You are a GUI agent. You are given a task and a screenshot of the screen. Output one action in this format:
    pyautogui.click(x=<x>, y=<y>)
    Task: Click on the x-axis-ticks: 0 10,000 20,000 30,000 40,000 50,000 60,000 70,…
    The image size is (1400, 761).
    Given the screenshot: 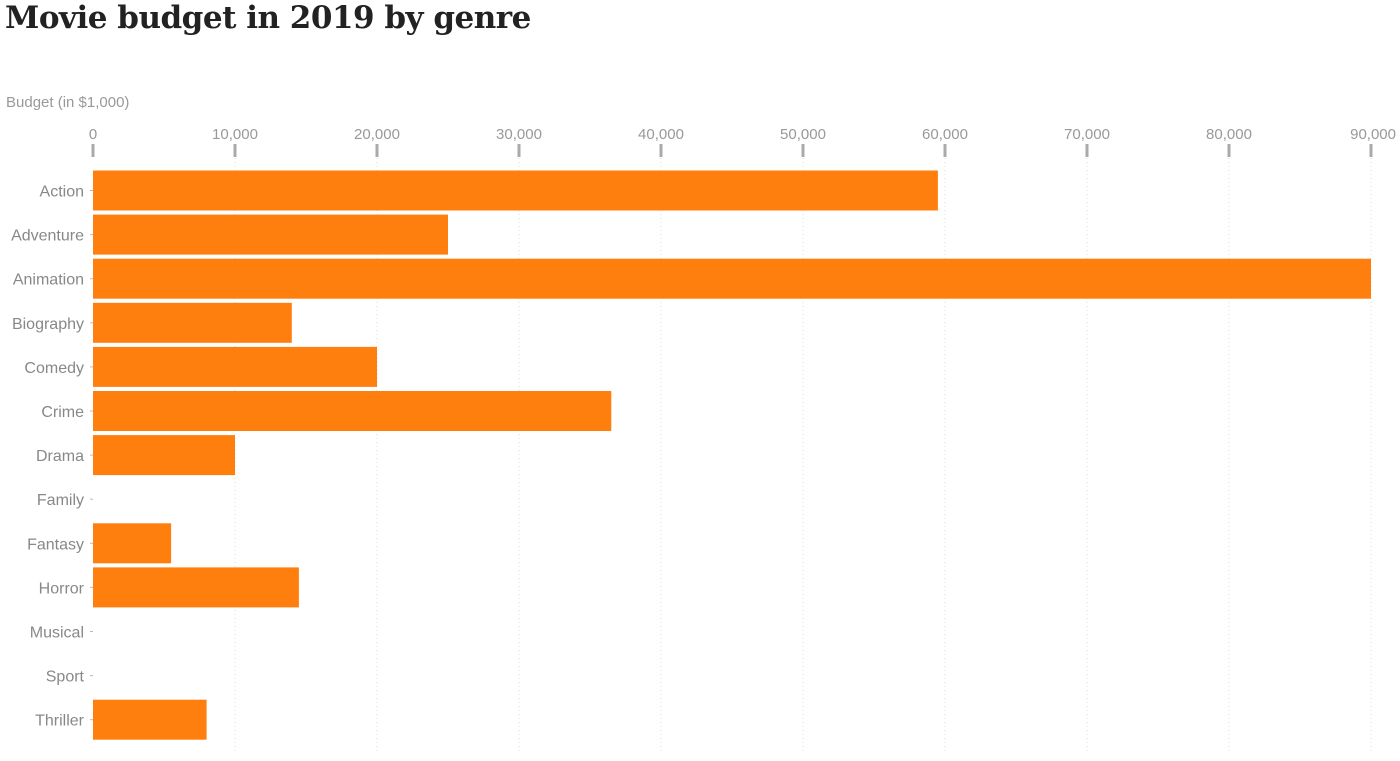 What is the action you would take?
    pyautogui.click(x=742, y=141)
    